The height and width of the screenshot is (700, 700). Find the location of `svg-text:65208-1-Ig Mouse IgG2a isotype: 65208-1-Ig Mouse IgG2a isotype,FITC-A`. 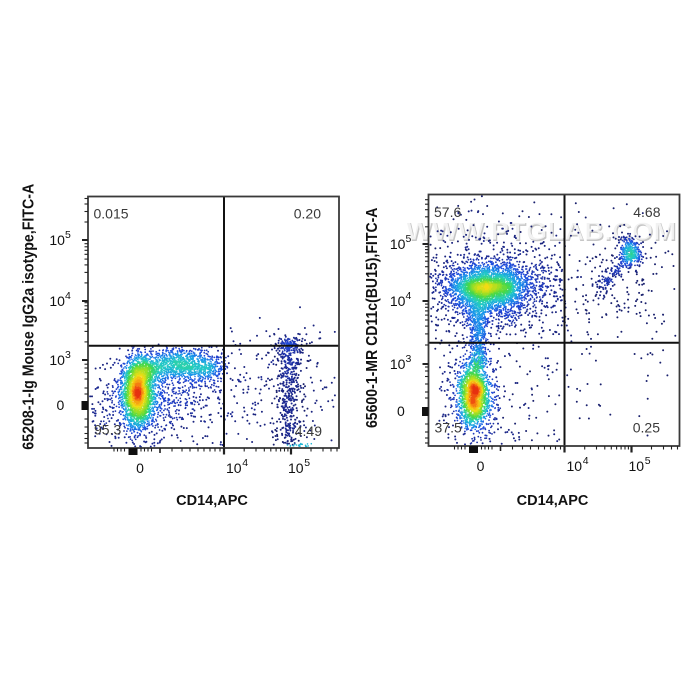

svg-text:65208-1-Ig Mouse IgG2a isotype: 65208-1-Ig Mouse IgG2a isotype,FITC-A is located at coordinates (29, 316).